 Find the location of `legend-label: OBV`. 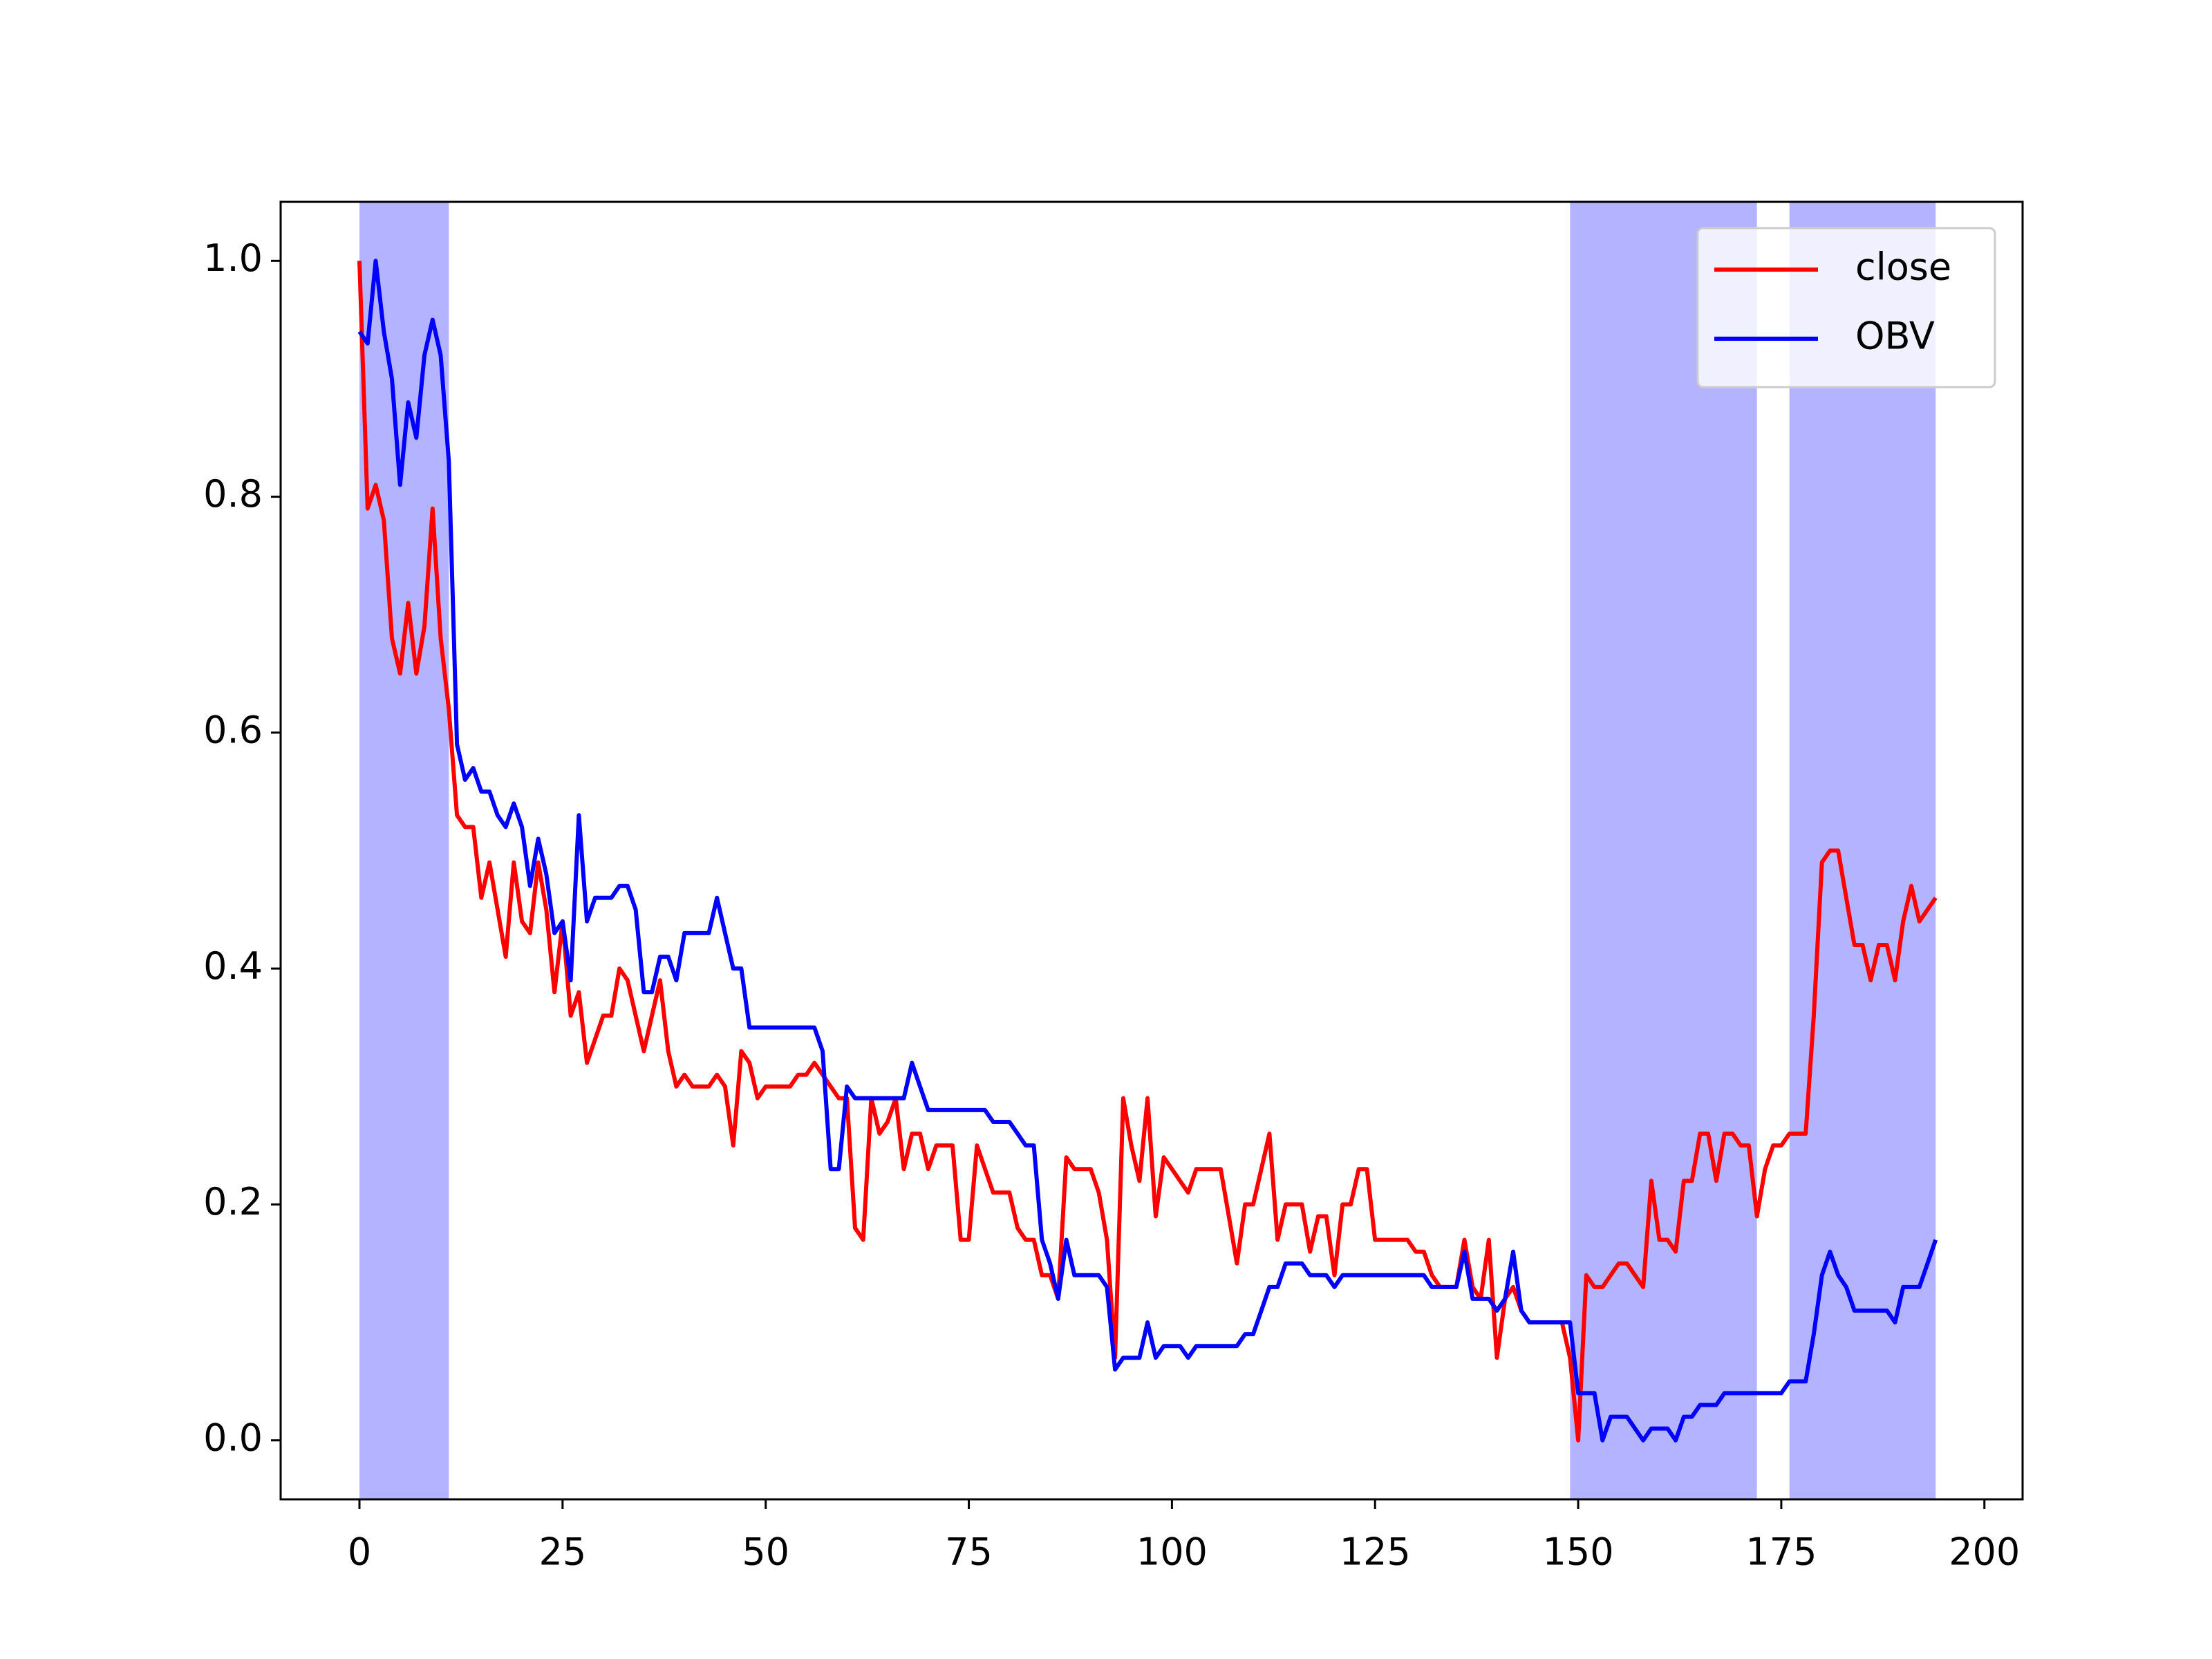

legend-label: OBV is located at coordinates (1895, 337).